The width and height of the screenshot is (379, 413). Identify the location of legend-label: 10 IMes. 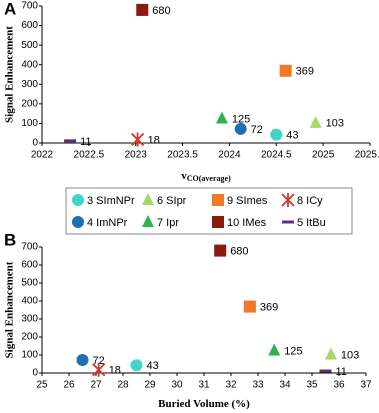
(247, 223).